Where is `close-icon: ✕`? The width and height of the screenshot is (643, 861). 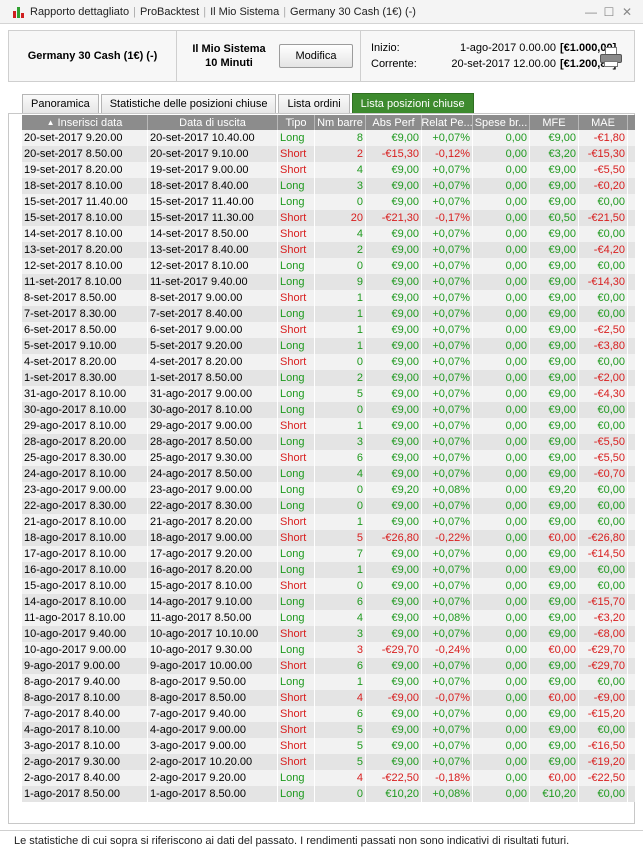
close-icon: ✕ is located at coordinates (627, 11).